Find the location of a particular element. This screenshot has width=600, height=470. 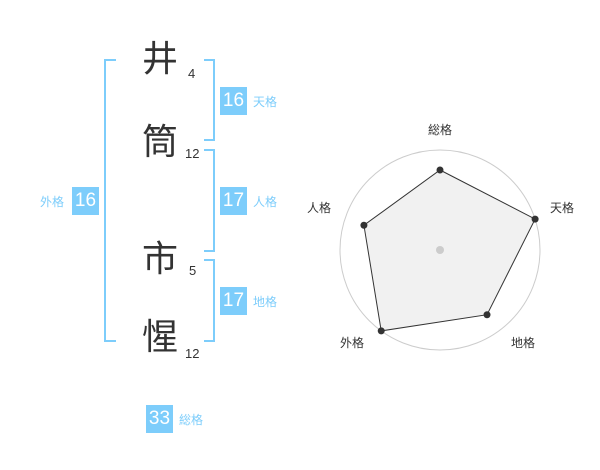

stroke-count: 4 is located at coordinates (192, 73).